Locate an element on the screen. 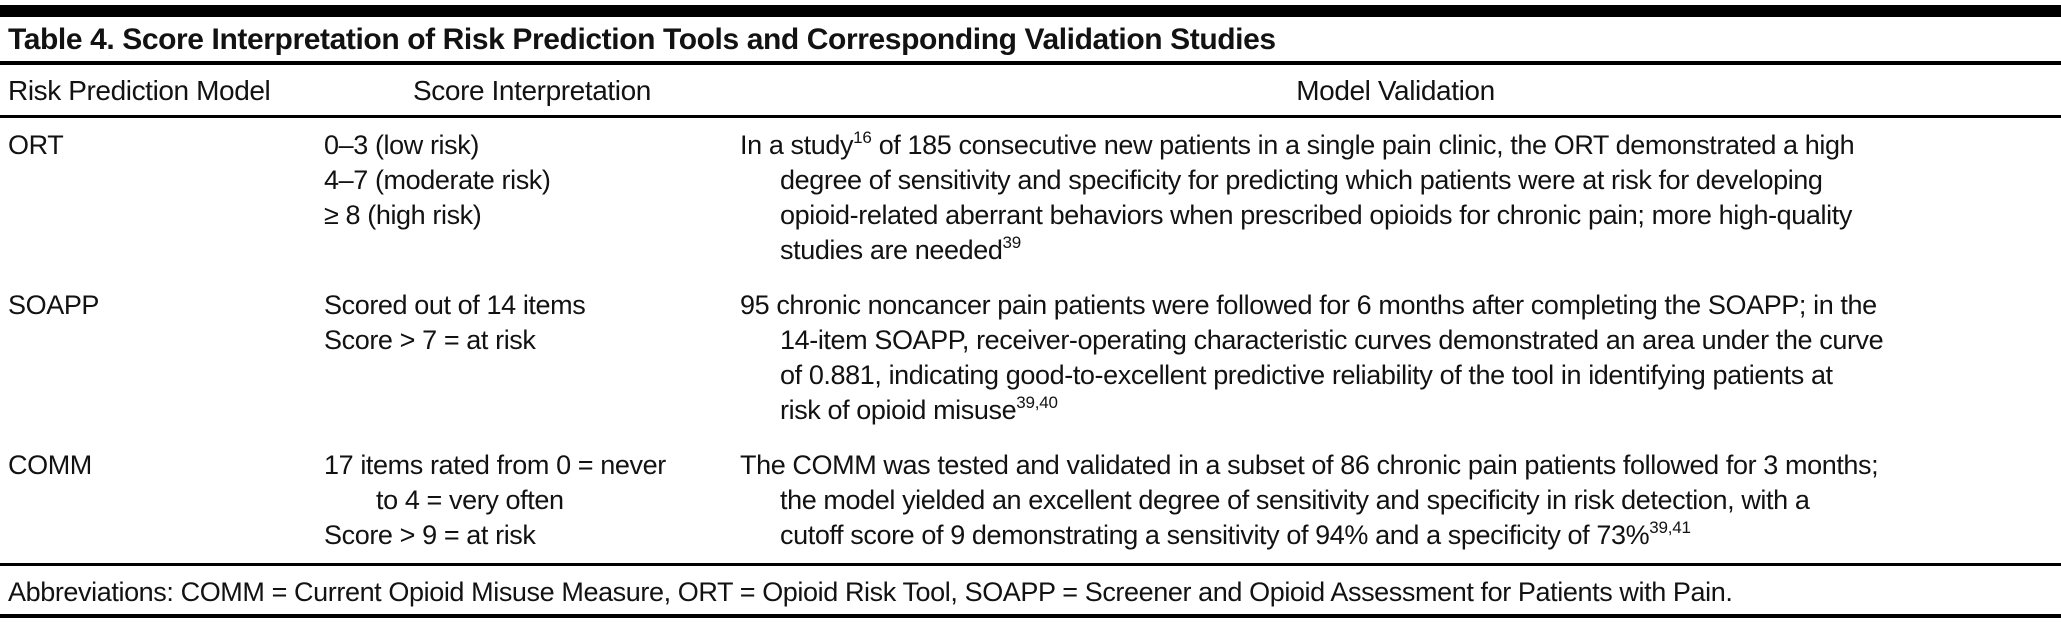  reference-superscript: 39 is located at coordinates (1011, 242).